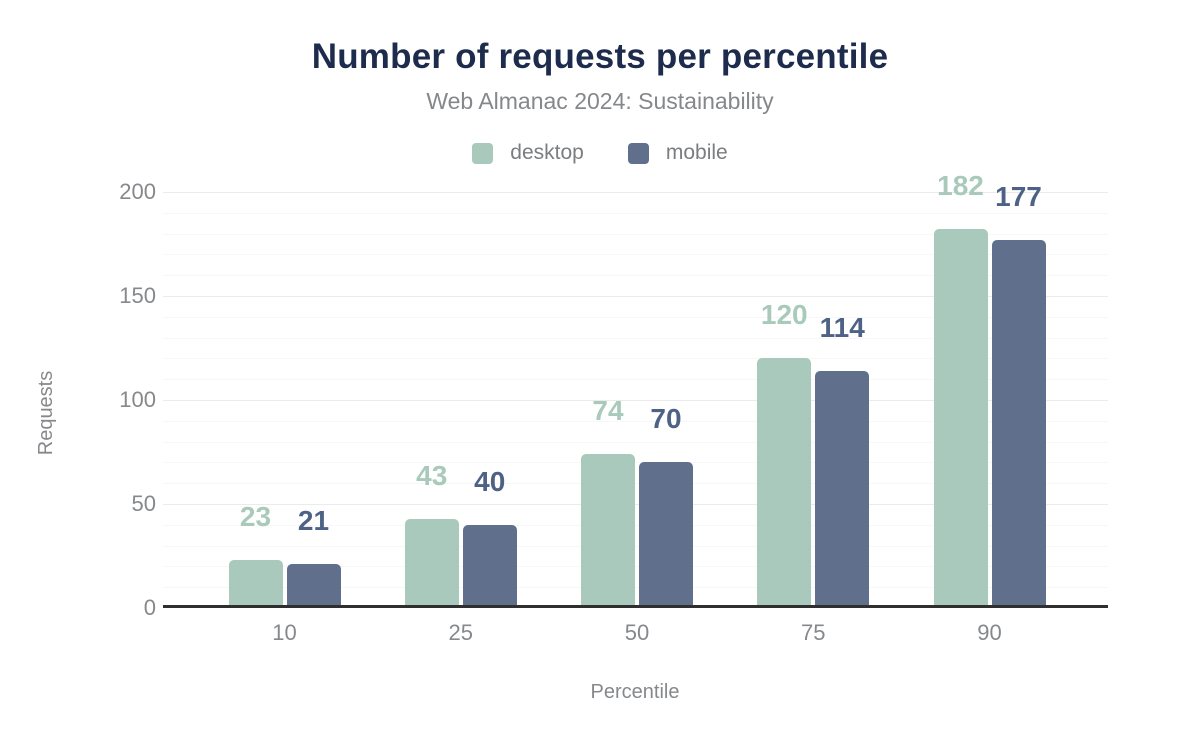  What do you see at coordinates (666, 419) in the screenshot?
I see `bar-label-mobile-p50: 70` at bounding box center [666, 419].